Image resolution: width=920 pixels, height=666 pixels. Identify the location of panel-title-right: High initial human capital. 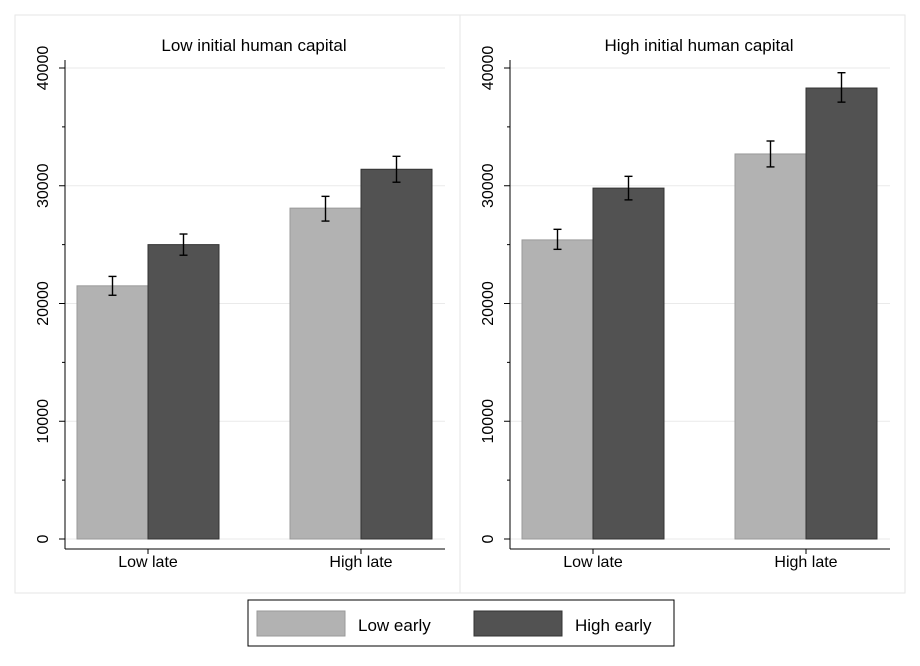
(699, 45).